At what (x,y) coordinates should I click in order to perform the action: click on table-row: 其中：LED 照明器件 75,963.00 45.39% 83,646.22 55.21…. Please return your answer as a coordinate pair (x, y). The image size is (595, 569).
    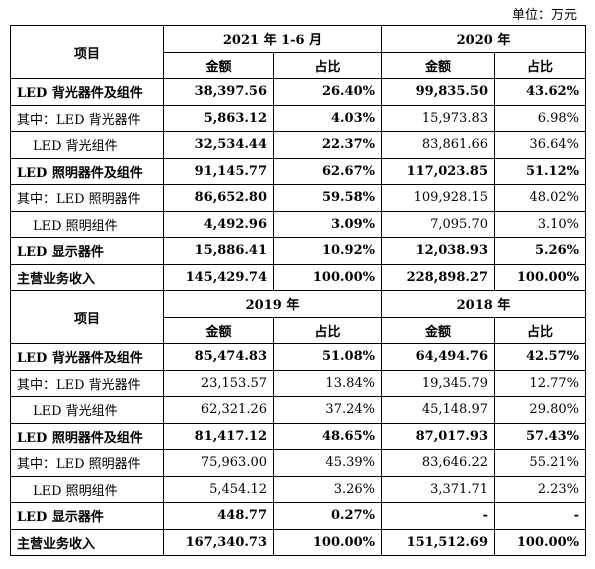
    Looking at the image, I should click on (298, 463).